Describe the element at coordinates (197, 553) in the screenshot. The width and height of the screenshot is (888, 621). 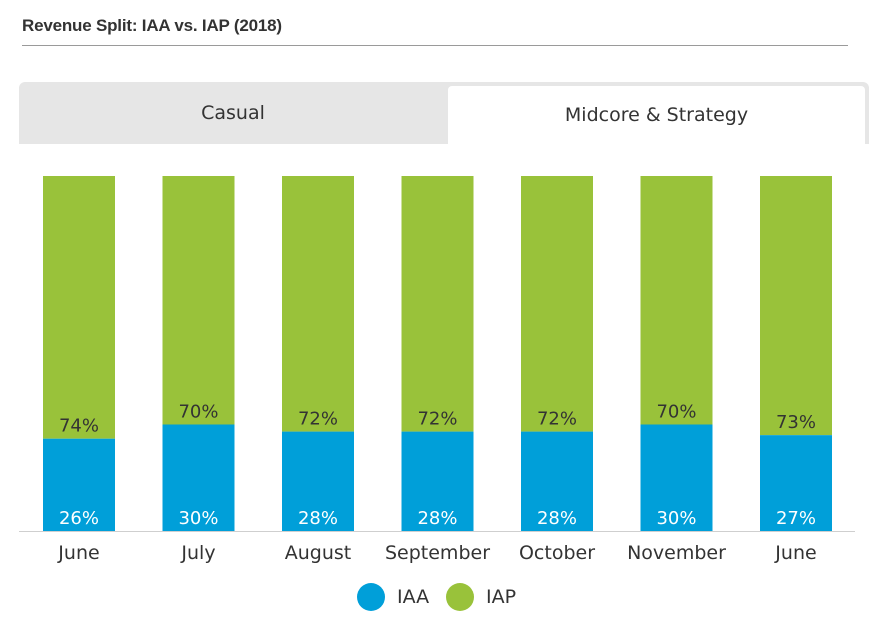
I see `x-tick-label-1: July` at that location.